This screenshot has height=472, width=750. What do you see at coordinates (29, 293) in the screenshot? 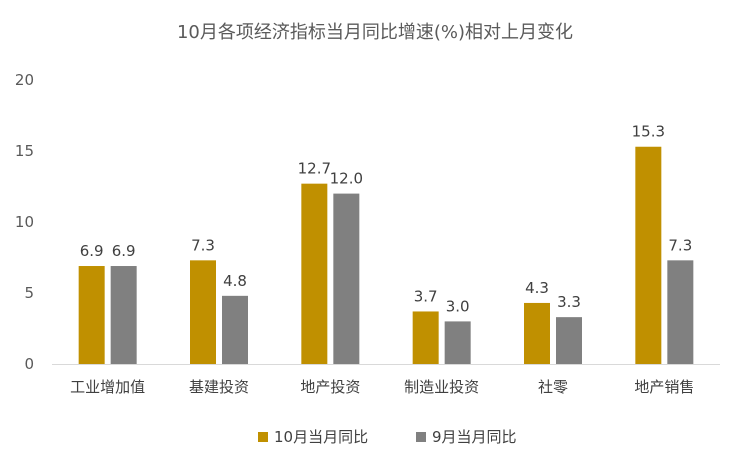
I see `y-tick-label: 5` at bounding box center [29, 293].